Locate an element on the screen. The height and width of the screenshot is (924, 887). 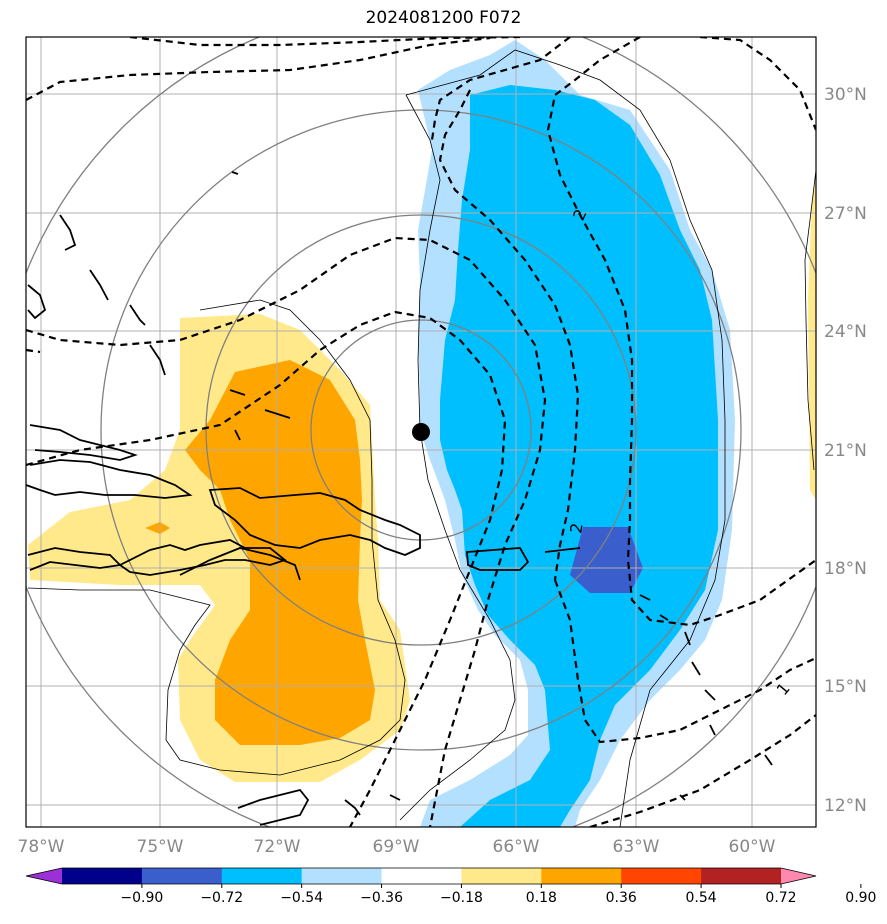
colorbar-tick-label: −0.90 is located at coordinates (141, 898).